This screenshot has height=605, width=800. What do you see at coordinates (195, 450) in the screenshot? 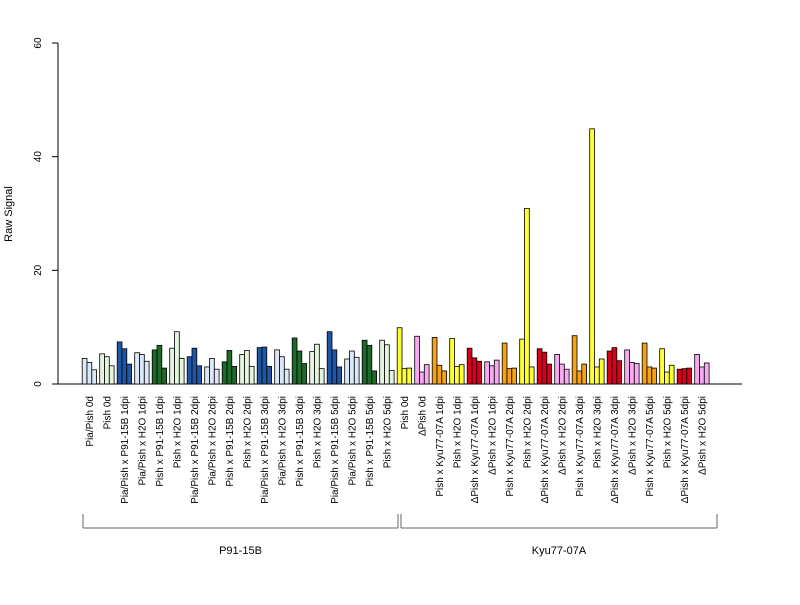
I see `x-tick-label: Pia/Pish x P91-15B 2dpi` at bounding box center [195, 450].